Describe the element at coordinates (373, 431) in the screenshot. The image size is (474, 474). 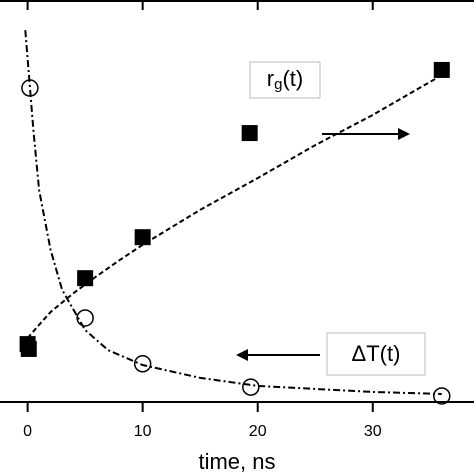
I see `x-tick-label: 30` at that location.